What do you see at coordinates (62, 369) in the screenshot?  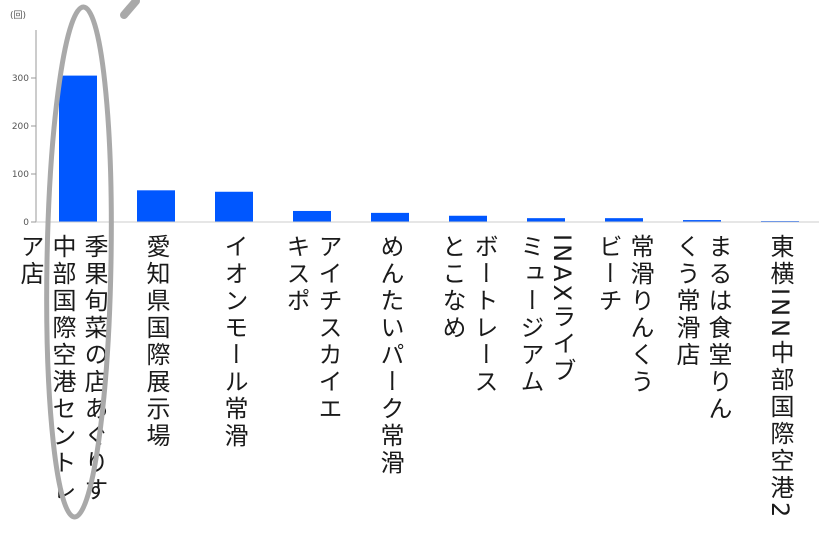 I see `x-category-label: 季果旬菜の店あぐりす 中部国際空港セントレ ア店` at bounding box center [62, 369].